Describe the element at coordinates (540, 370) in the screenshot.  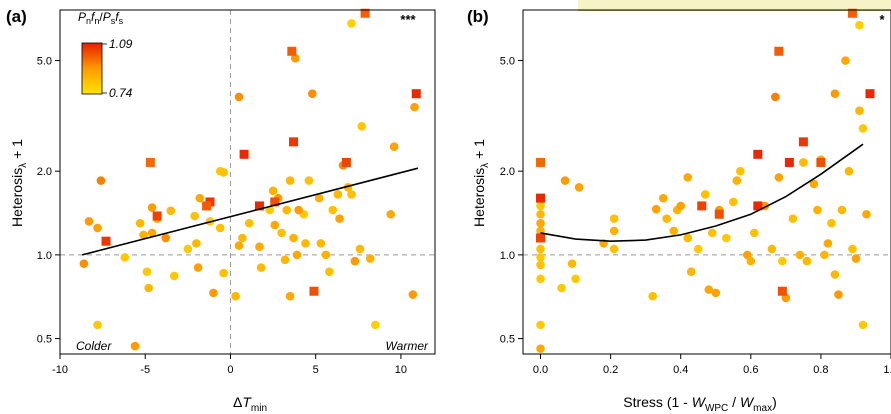
I see `x-tick-label: 0.0` at that location.